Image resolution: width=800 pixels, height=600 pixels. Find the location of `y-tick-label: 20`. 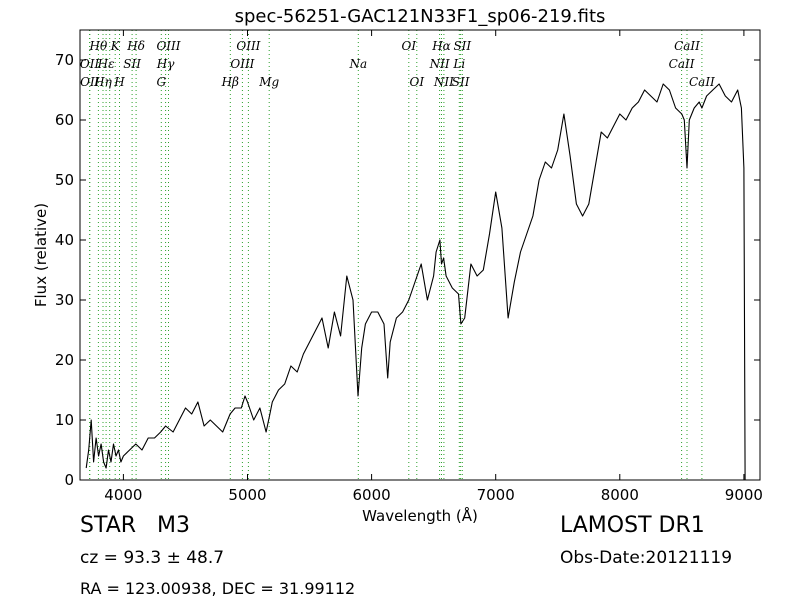

y-tick-label: 20 is located at coordinates (64, 360).